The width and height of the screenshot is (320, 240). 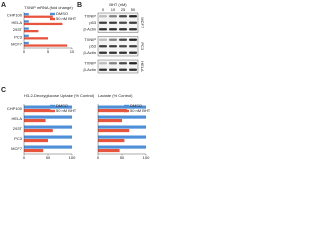 I want to click on dose-label: 10, so click(x=113, y=9).